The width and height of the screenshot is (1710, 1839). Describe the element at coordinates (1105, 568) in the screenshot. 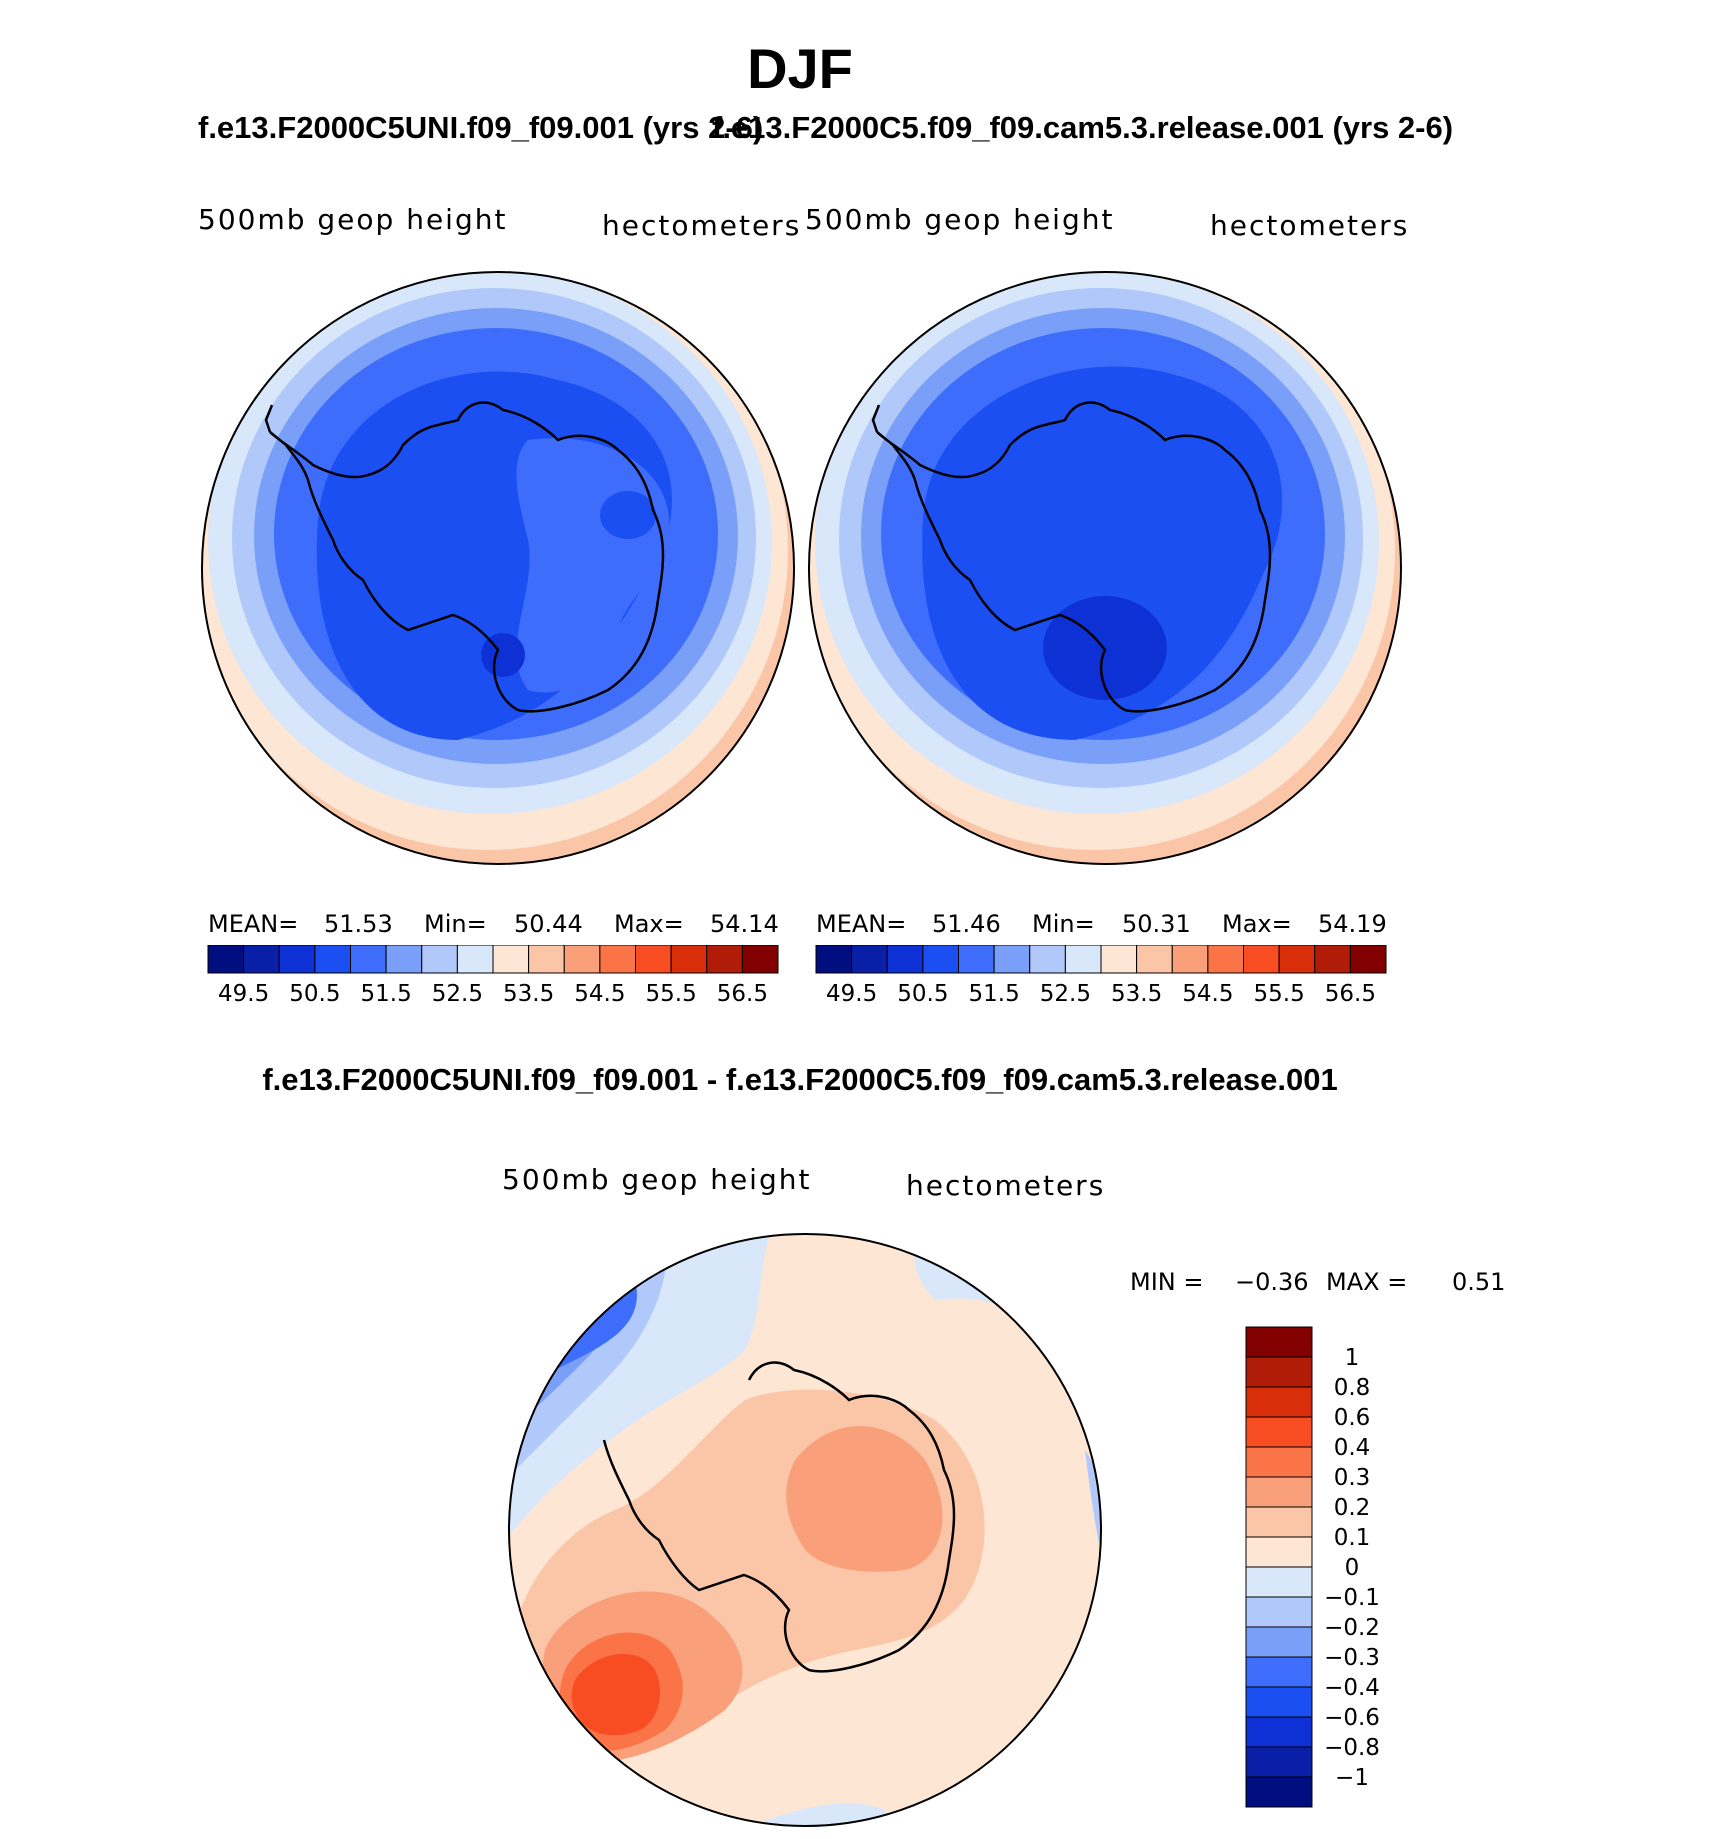

I see `panel-right-map` at that location.